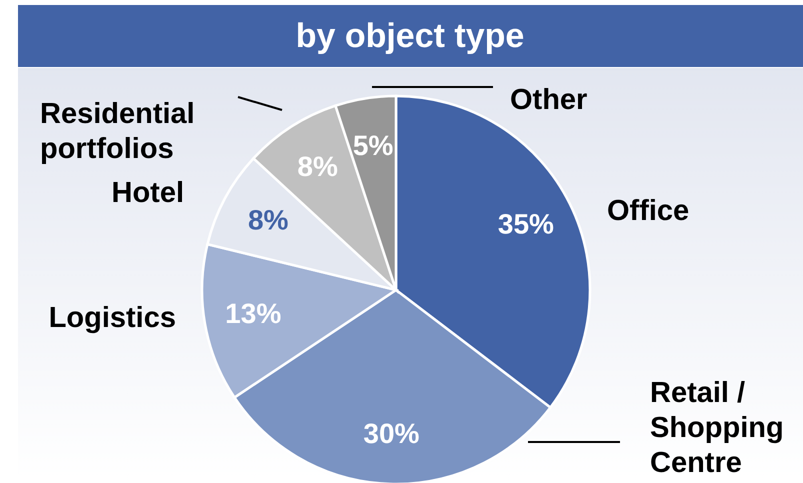  Describe the element at coordinates (410, 36) in the screenshot. I see `chart-title: by object type` at that location.